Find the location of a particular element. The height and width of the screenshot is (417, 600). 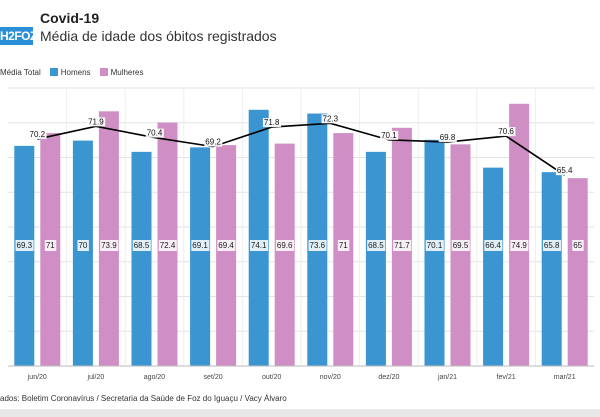

legend-label-homens: Homens is located at coordinates (75, 72).